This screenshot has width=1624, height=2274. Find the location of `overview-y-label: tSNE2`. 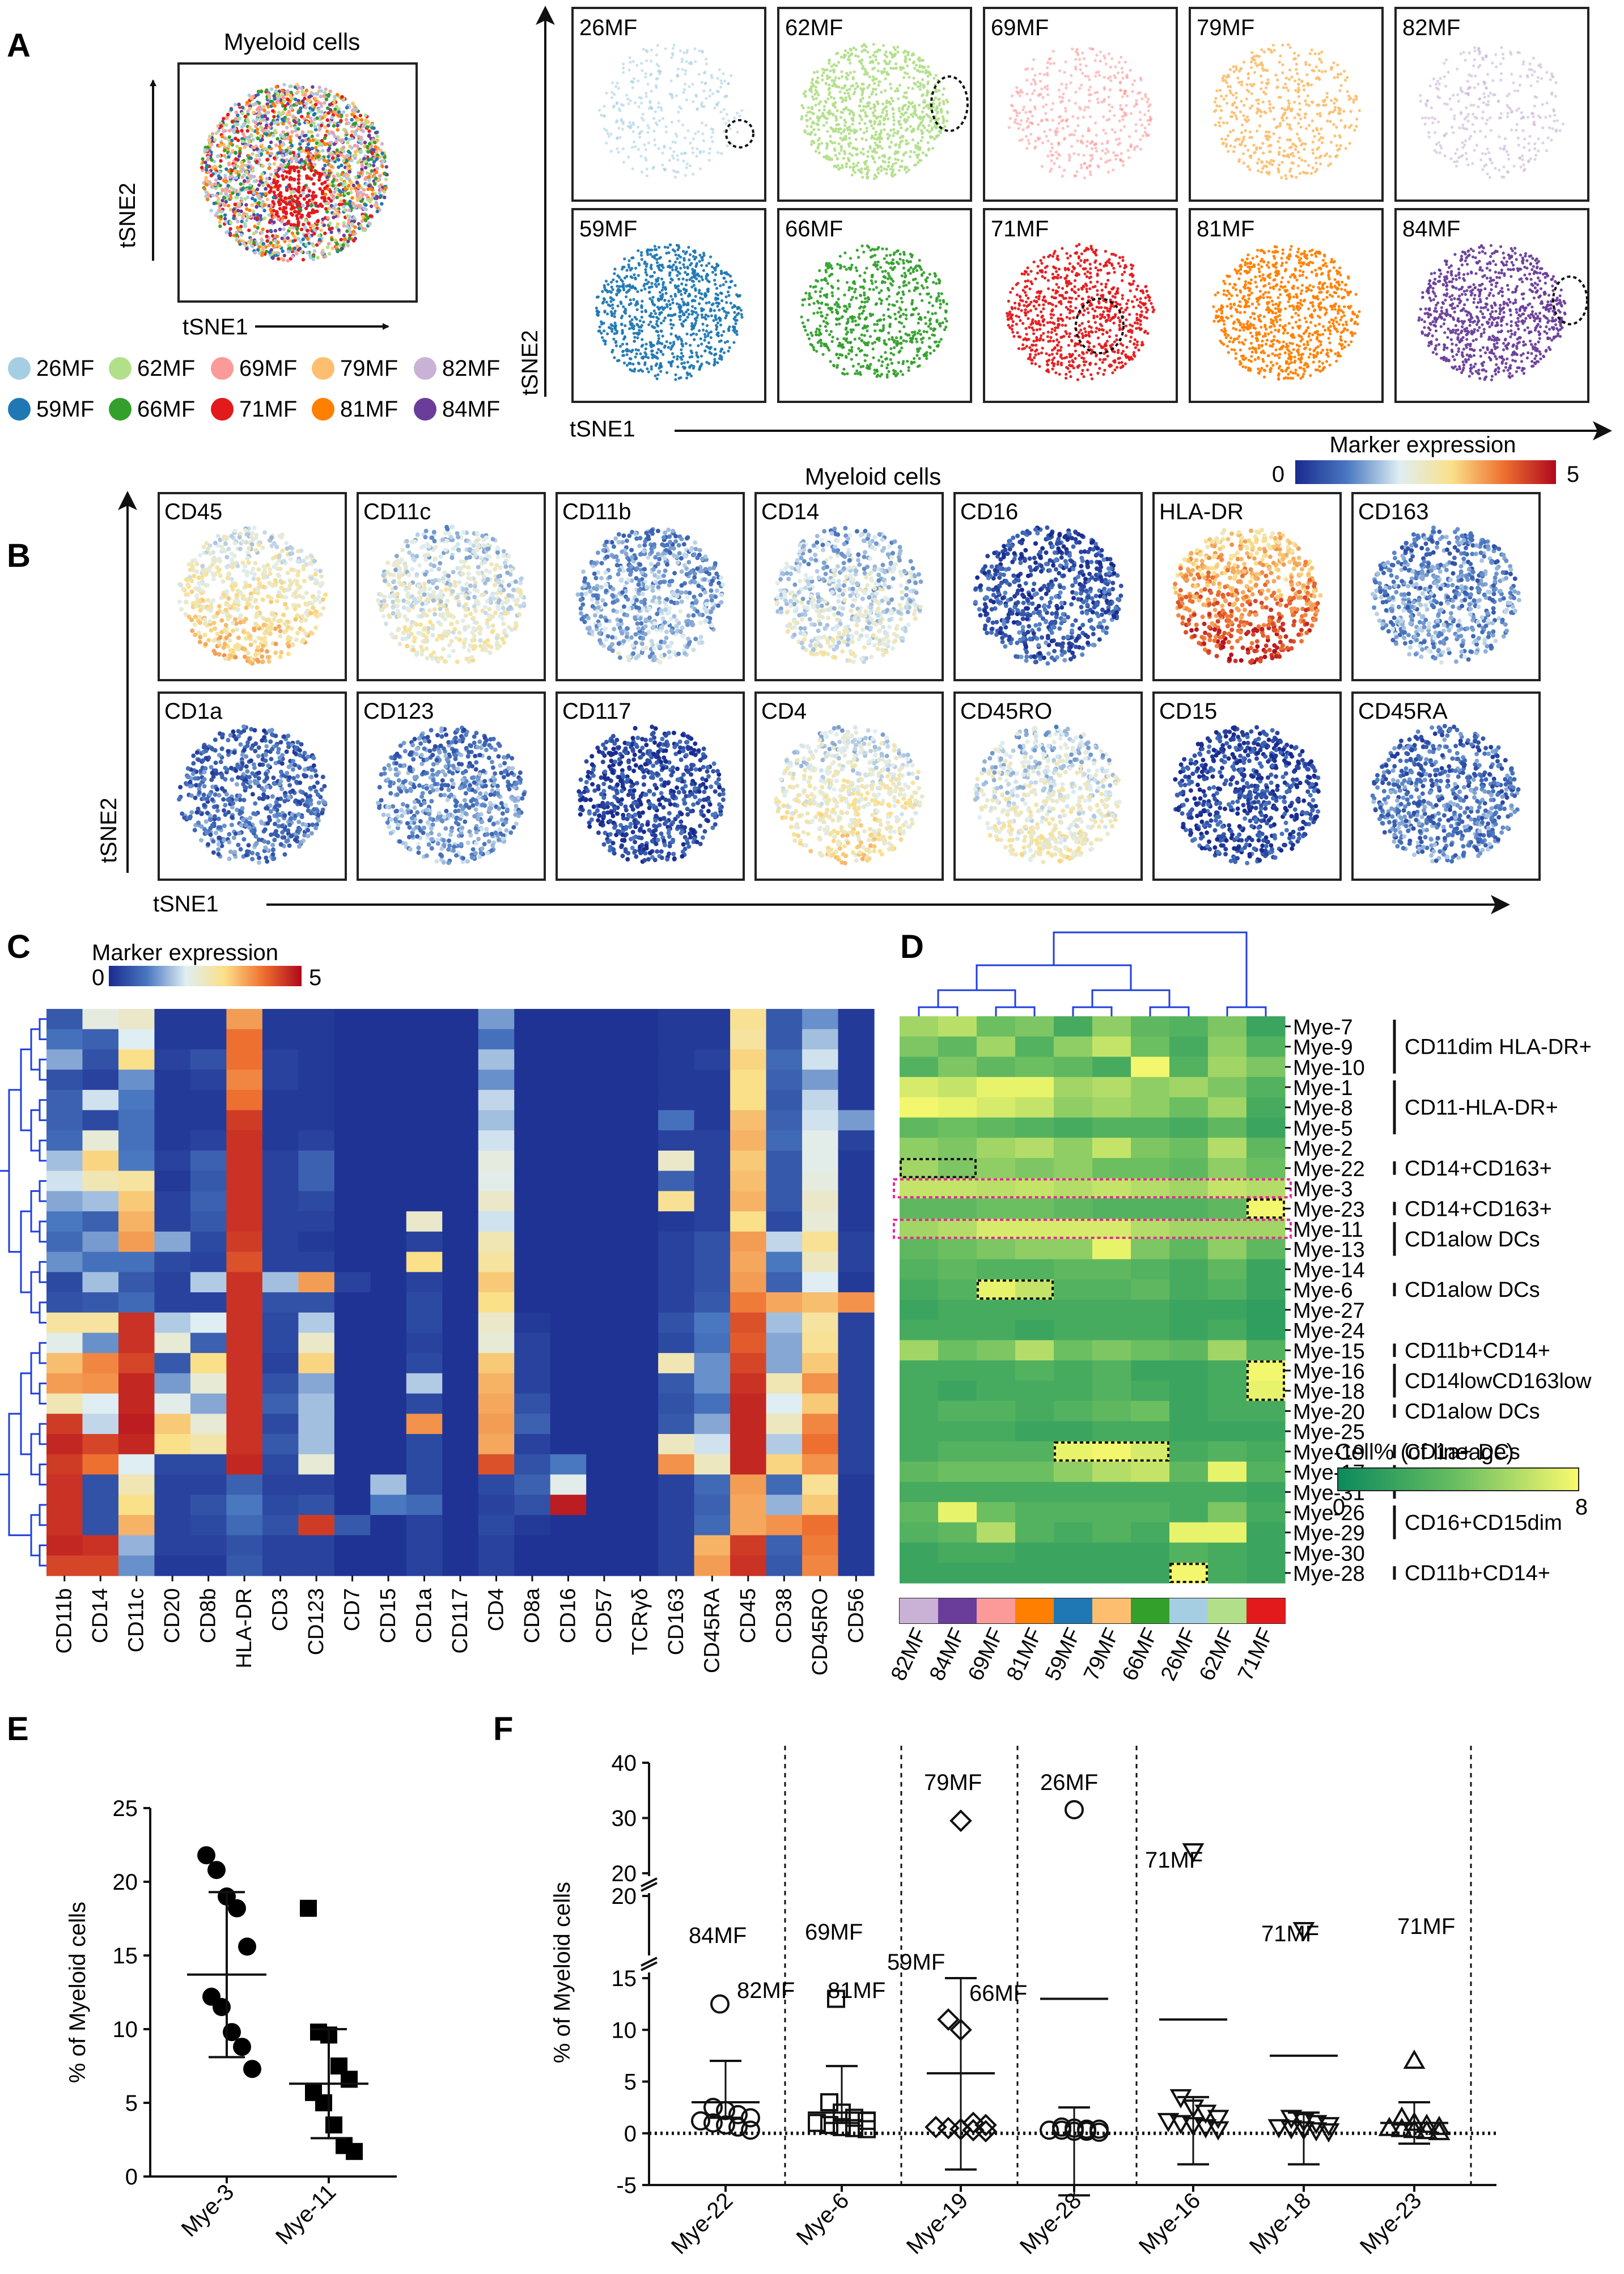

overview-y-label: tSNE2 is located at coordinates (127, 215).